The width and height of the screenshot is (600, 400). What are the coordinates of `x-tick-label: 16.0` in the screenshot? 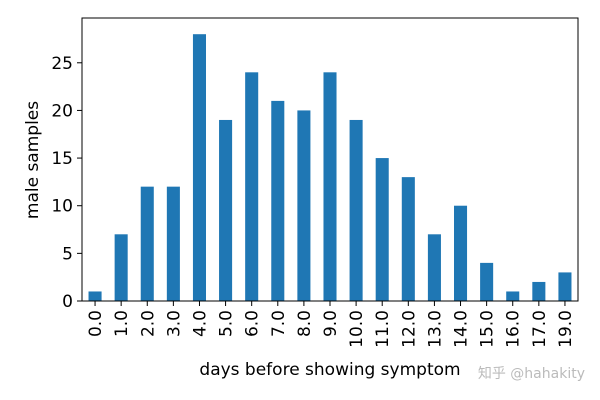 It's located at (514, 329).